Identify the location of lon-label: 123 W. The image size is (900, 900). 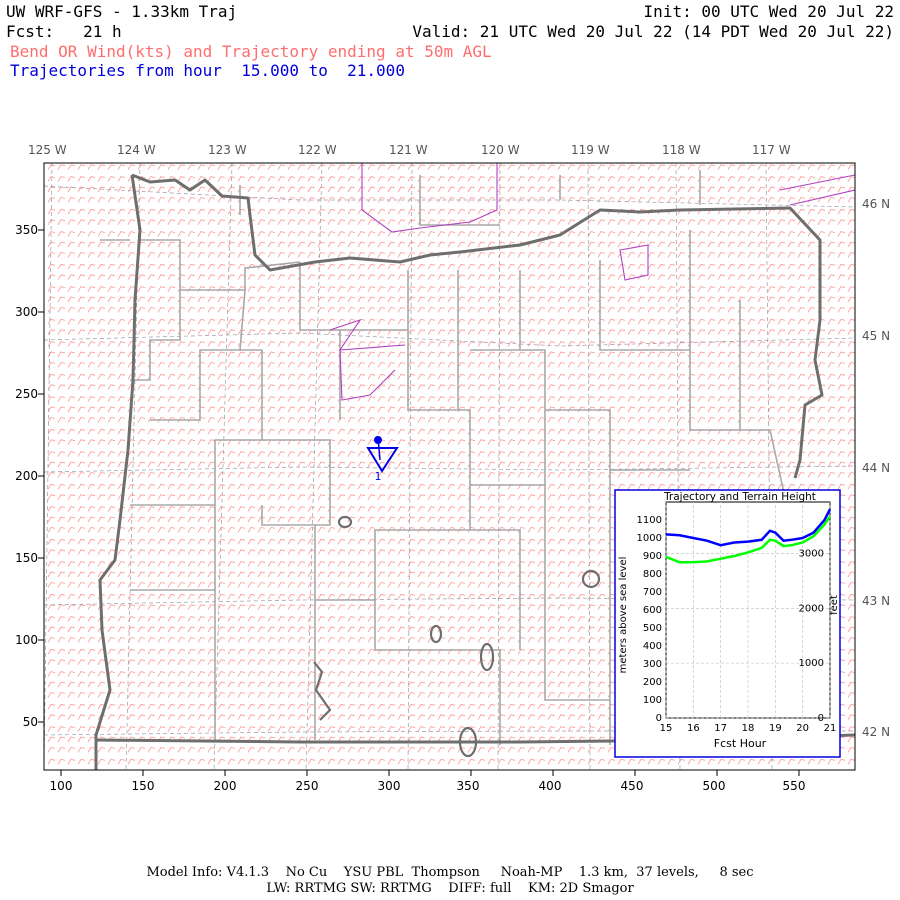
(227, 150).